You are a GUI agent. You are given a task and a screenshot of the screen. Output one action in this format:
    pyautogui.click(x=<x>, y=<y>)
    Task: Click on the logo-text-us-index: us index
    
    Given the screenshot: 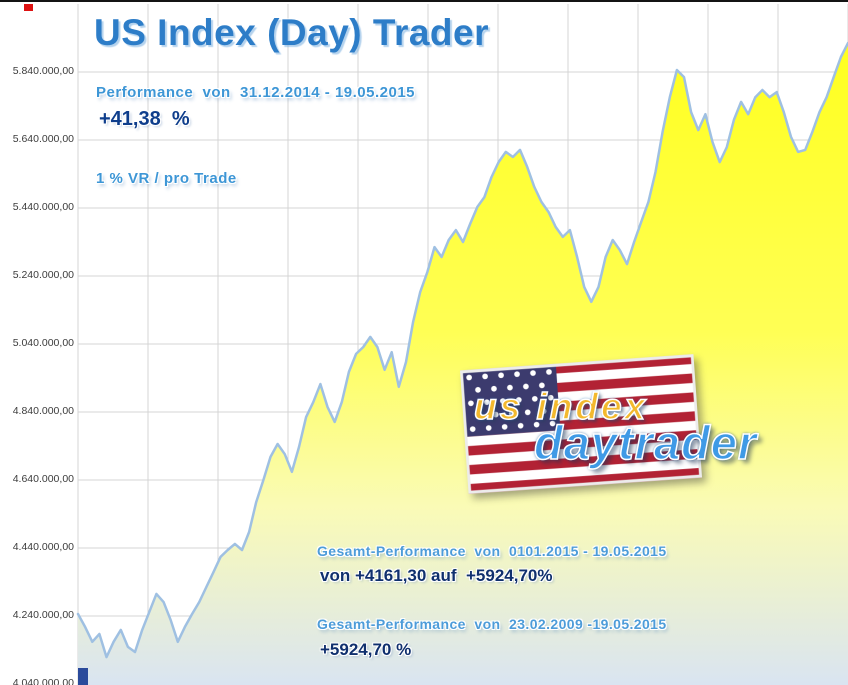 What is the action you would take?
    pyautogui.click(x=561, y=406)
    